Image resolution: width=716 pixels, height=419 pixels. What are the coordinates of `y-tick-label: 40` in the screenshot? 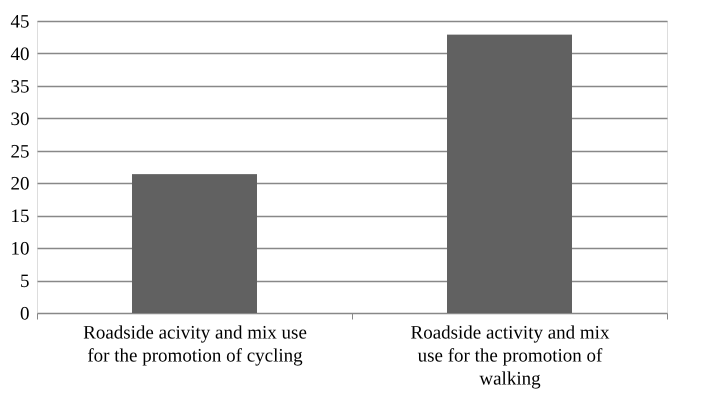 It's located at (20, 54).